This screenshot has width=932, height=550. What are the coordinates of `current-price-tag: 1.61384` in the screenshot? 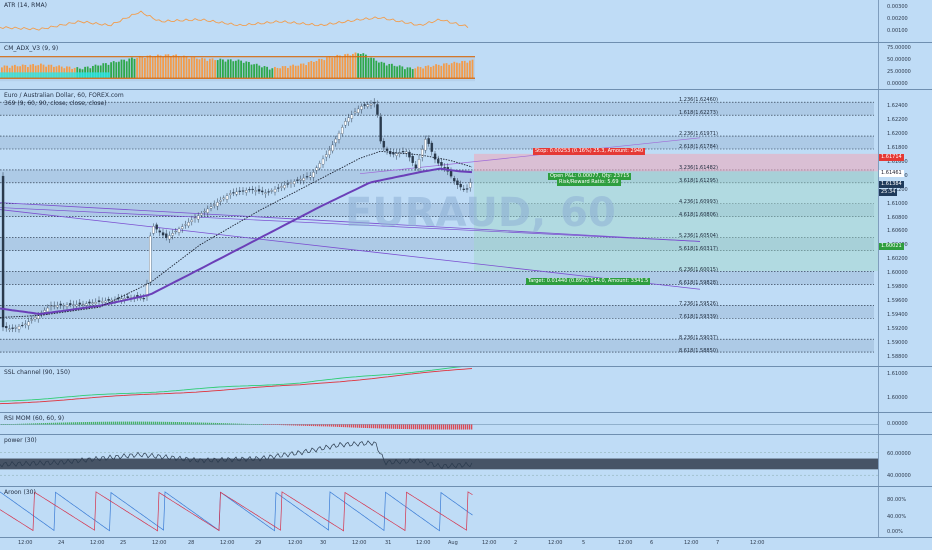 It's located at (891, 184).